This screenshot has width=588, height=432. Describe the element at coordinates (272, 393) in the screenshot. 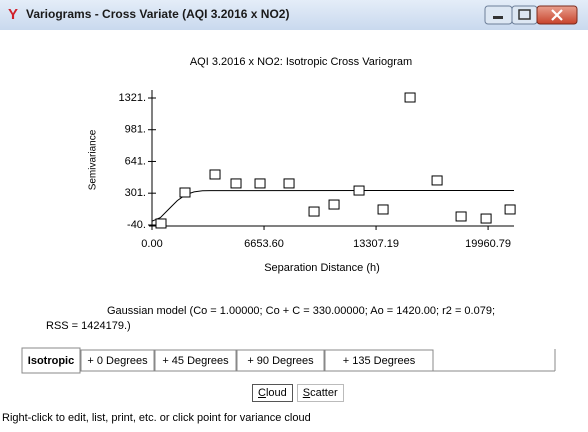

I see `button: Cloud` at that location.